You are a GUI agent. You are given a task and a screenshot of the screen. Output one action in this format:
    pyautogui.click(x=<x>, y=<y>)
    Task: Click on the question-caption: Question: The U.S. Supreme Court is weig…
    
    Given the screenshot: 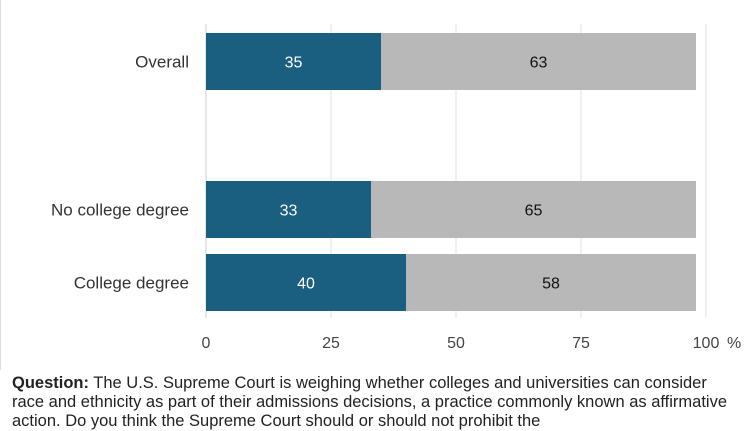 What is the action you would take?
    pyautogui.click(x=377, y=402)
    